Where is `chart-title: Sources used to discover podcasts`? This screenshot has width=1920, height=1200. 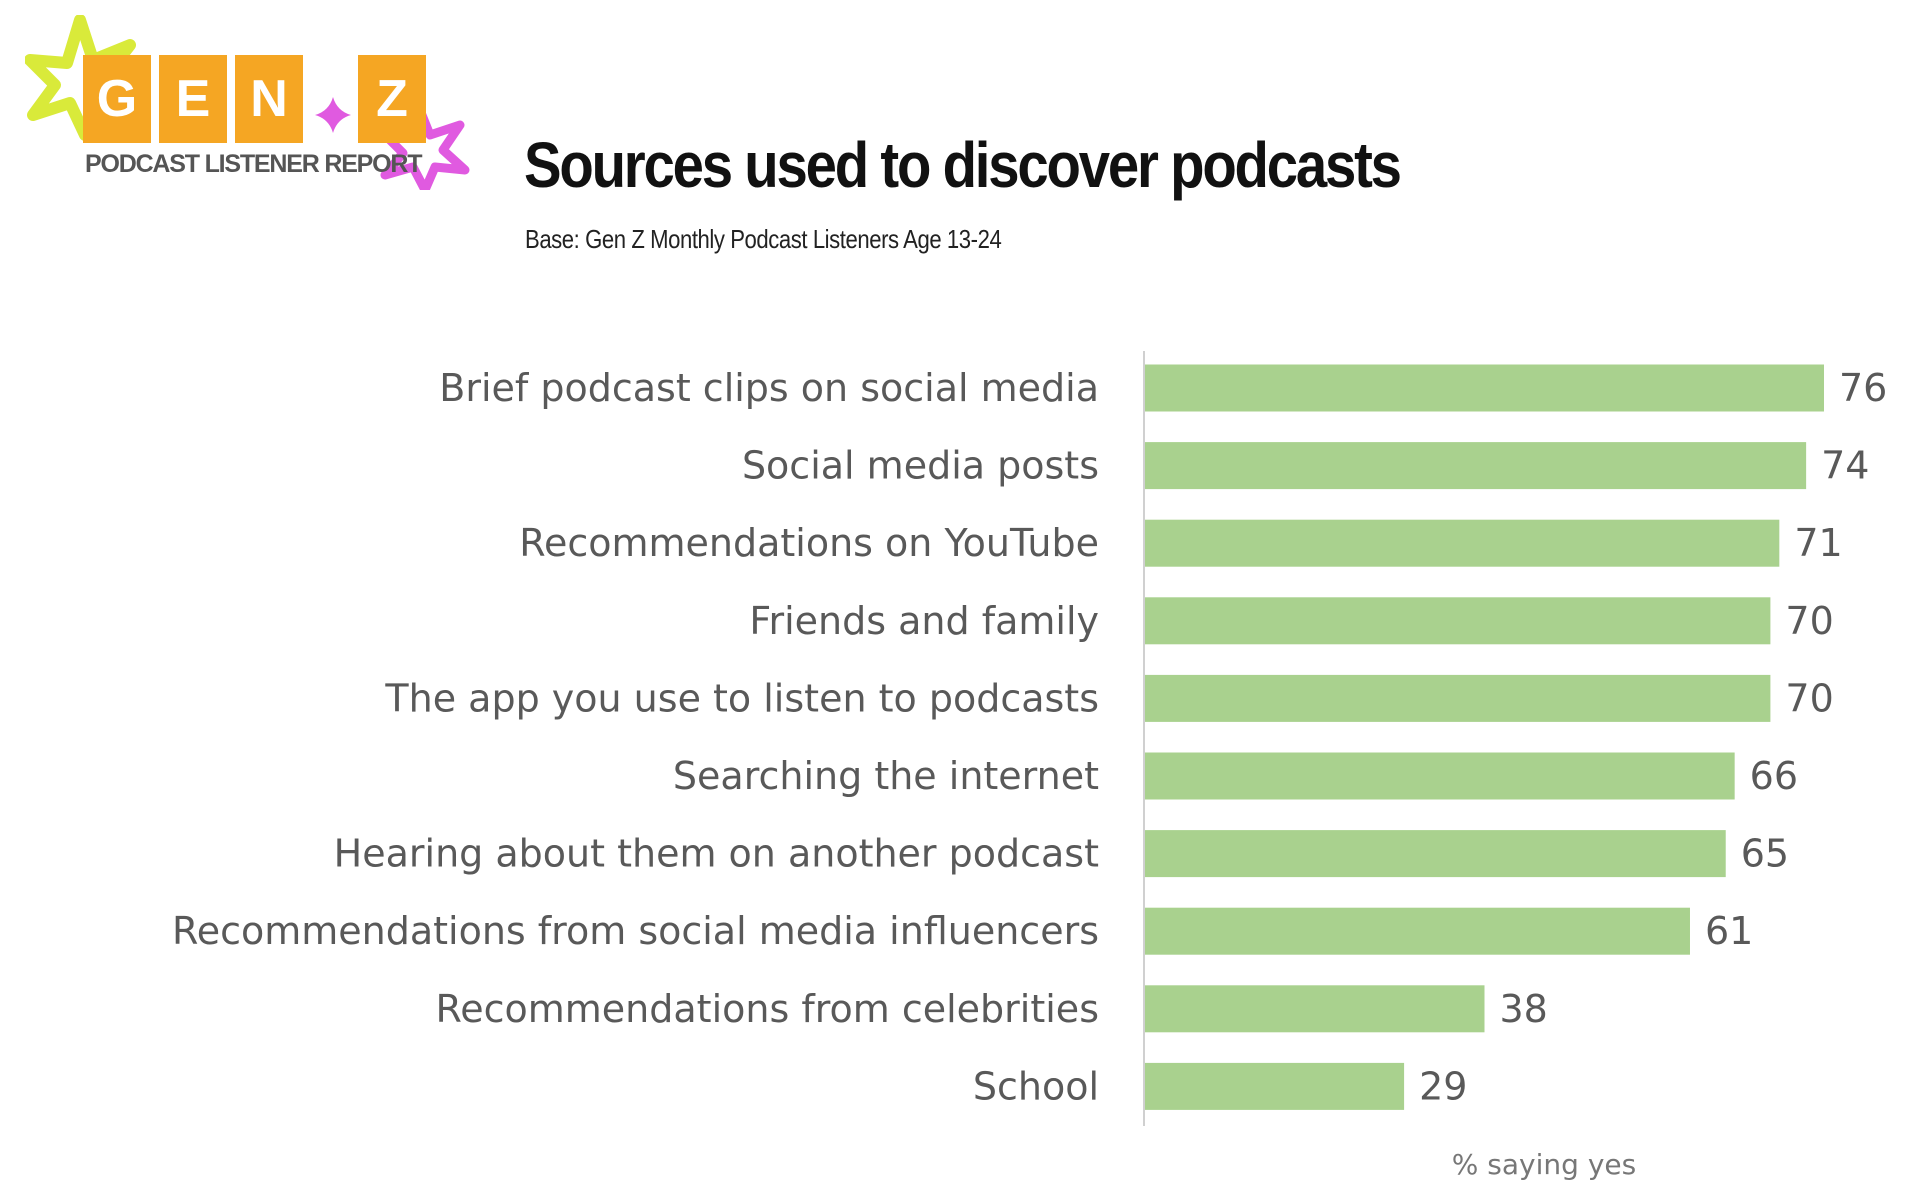
chart-title: Sources used to discover podcasts is located at coordinates (963, 165).